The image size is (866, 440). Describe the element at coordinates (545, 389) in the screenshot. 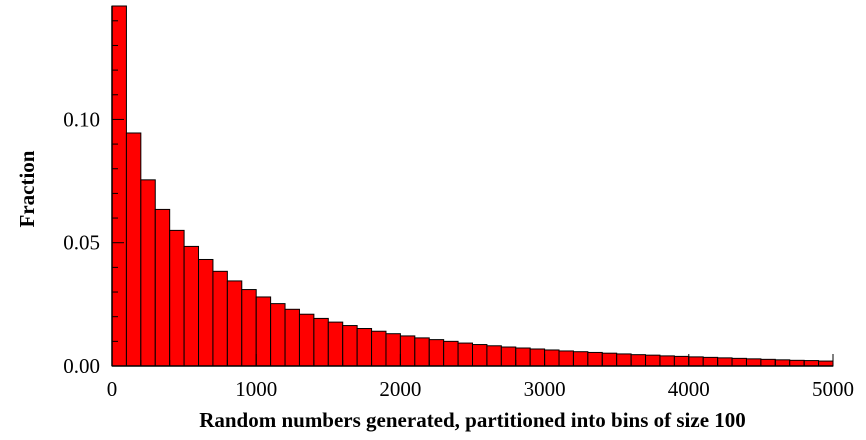

I see `x-tick-label: 3000` at that location.